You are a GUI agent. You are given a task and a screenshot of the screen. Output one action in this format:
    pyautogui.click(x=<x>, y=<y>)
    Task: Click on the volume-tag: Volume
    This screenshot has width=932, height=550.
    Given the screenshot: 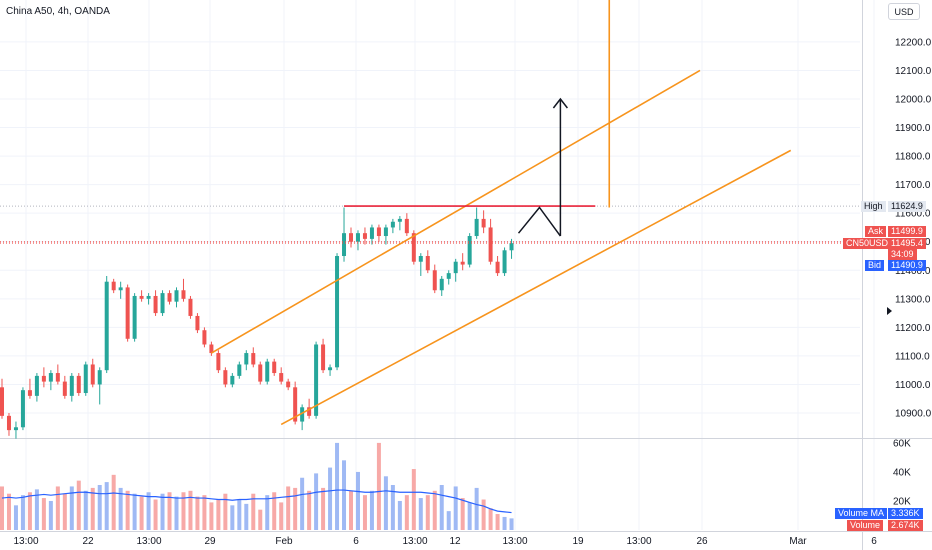 What is the action you would take?
    pyautogui.click(x=865, y=525)
    